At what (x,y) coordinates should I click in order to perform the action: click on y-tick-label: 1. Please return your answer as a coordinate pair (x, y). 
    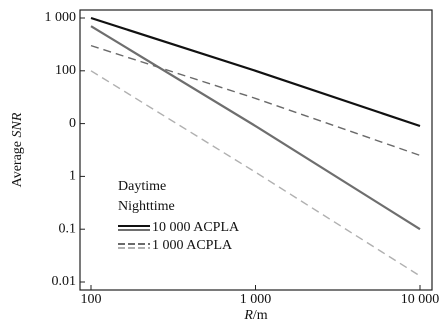
    Looking at the image, I should click on (72, 176).